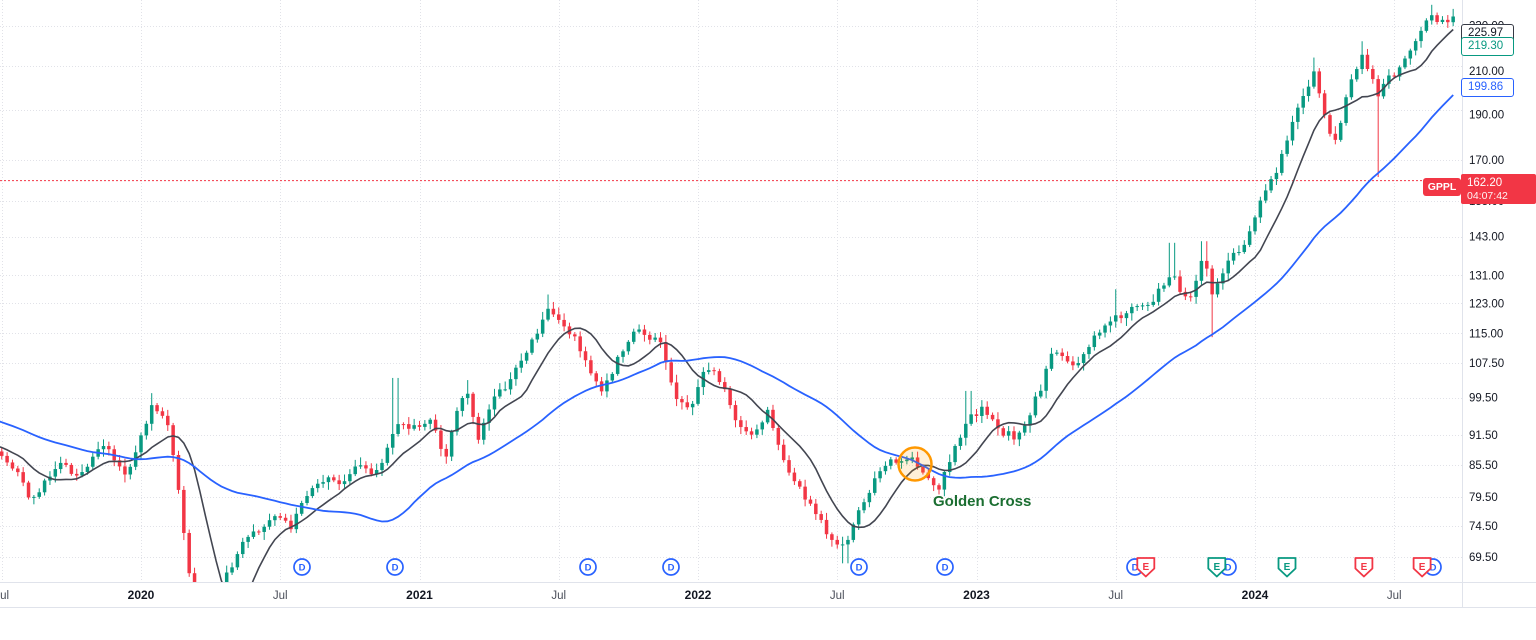 The image size is (1536, 640). What do you see at coordinates (1255, 595) in the screenshot?
I see `time-axis-label: 2024` at bounding box center [1255, 595].